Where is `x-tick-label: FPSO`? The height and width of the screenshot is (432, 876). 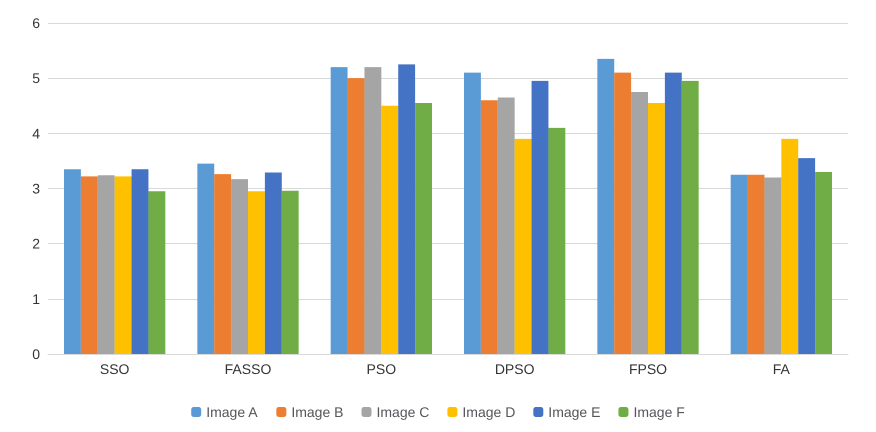
x-tick-label: FPSO is located at coordinates (648, 369).